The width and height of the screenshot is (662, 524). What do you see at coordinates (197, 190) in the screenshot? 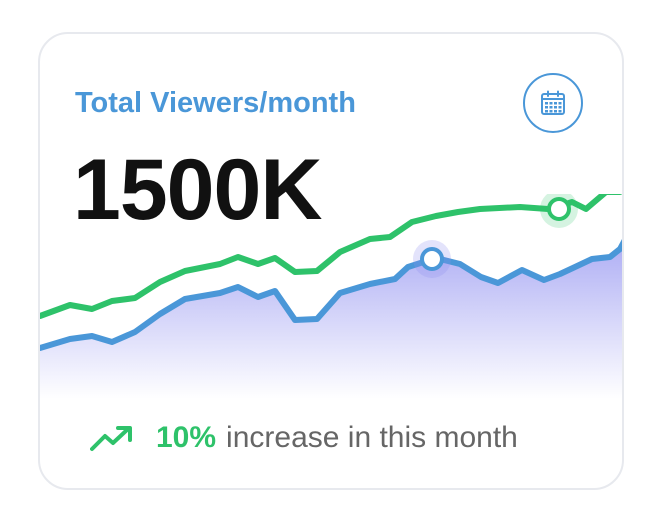
I see `viewers-value: 1500K` at bounding box center [197, 190].